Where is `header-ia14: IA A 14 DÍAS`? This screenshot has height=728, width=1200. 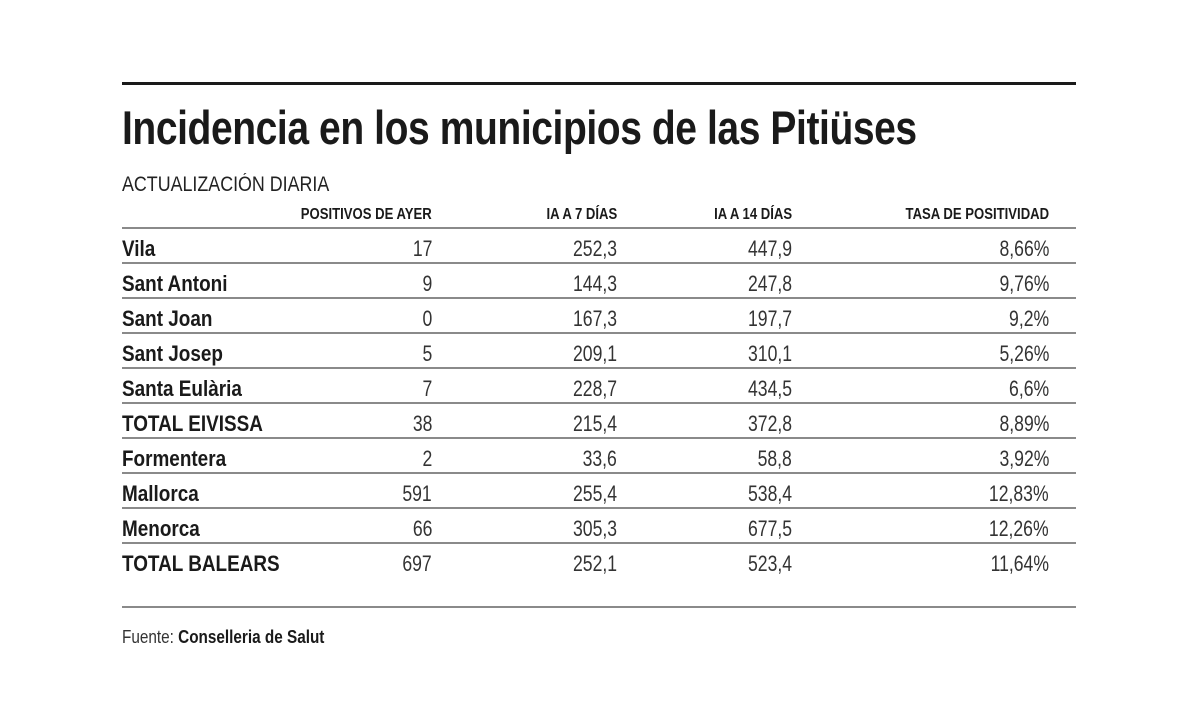
header-ia14: IA A 14 DÍAS is located at coordinates (752, 214).